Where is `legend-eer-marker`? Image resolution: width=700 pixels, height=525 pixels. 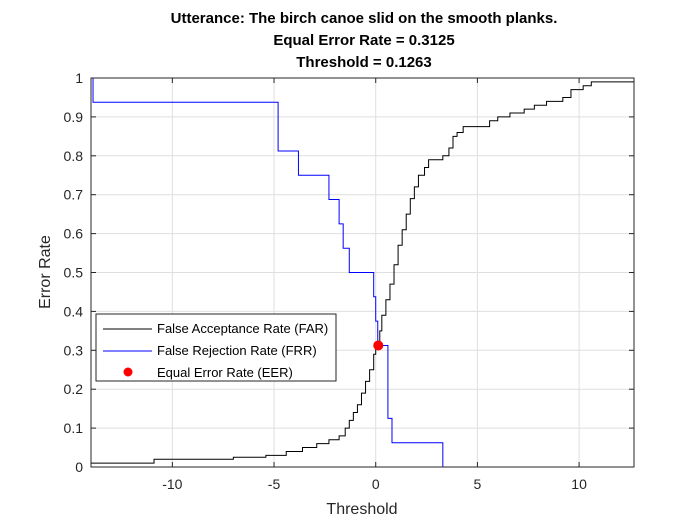
legend-eer-marker is located at coordinates (128, 372).